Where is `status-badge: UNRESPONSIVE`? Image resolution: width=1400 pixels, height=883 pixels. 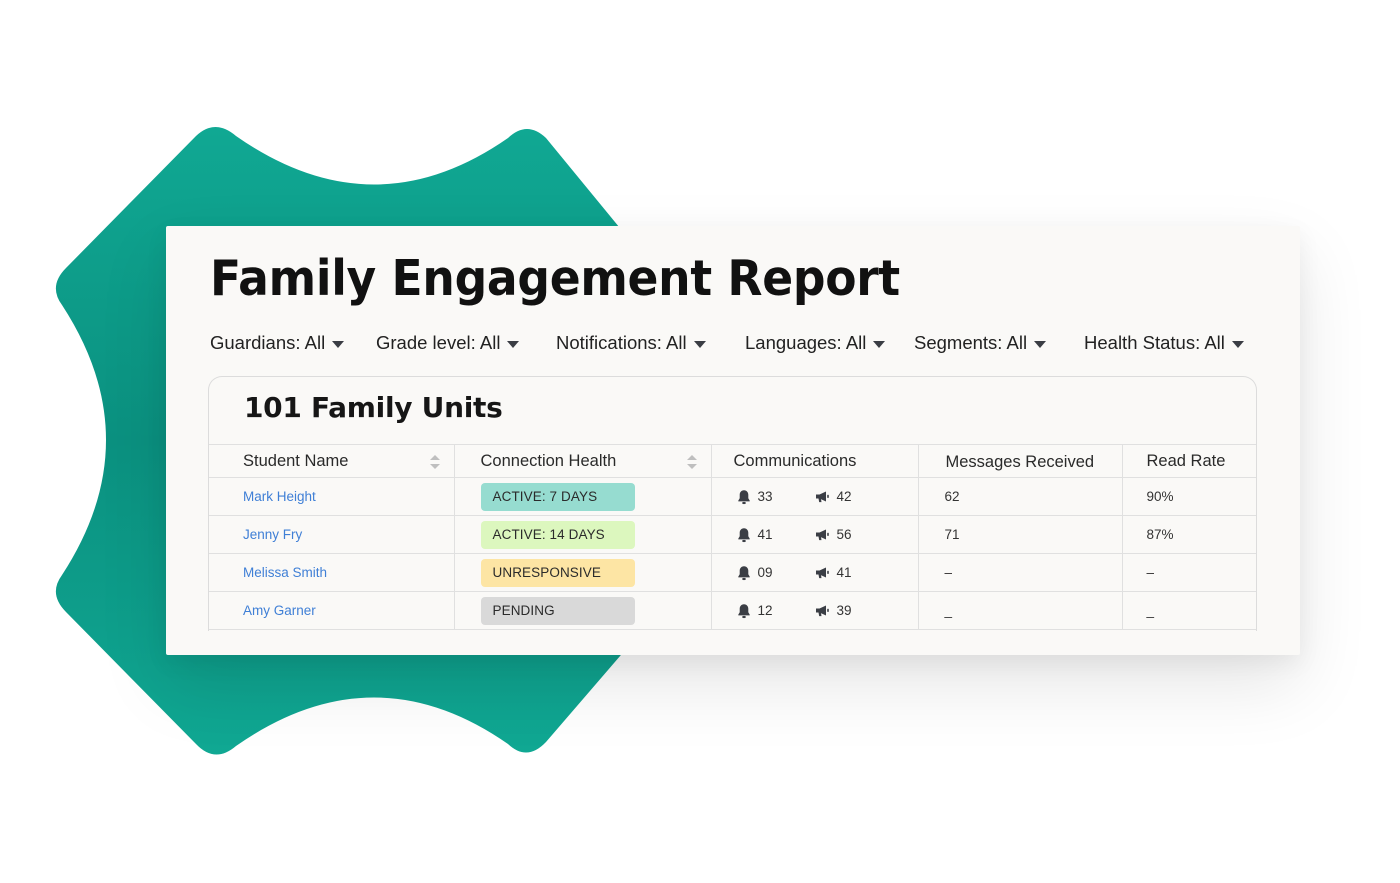 status-badge: UNRESPONSIVE is located at coordinates (557, 572).